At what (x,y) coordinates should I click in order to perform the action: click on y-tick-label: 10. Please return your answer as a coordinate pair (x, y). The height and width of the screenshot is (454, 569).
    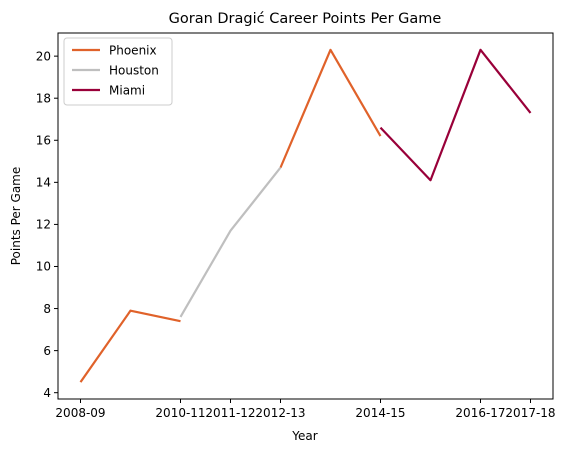
    Looking at the image, I should click on (43, 267).